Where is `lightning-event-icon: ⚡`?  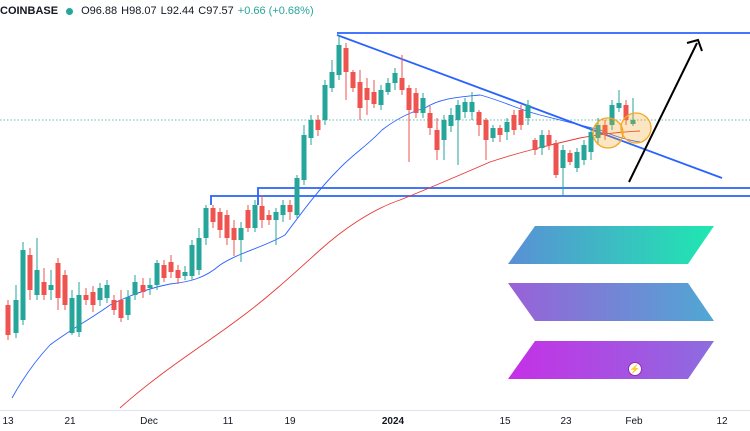
lightning-event-icon: ⚡ is located at coordinates (635, 369).